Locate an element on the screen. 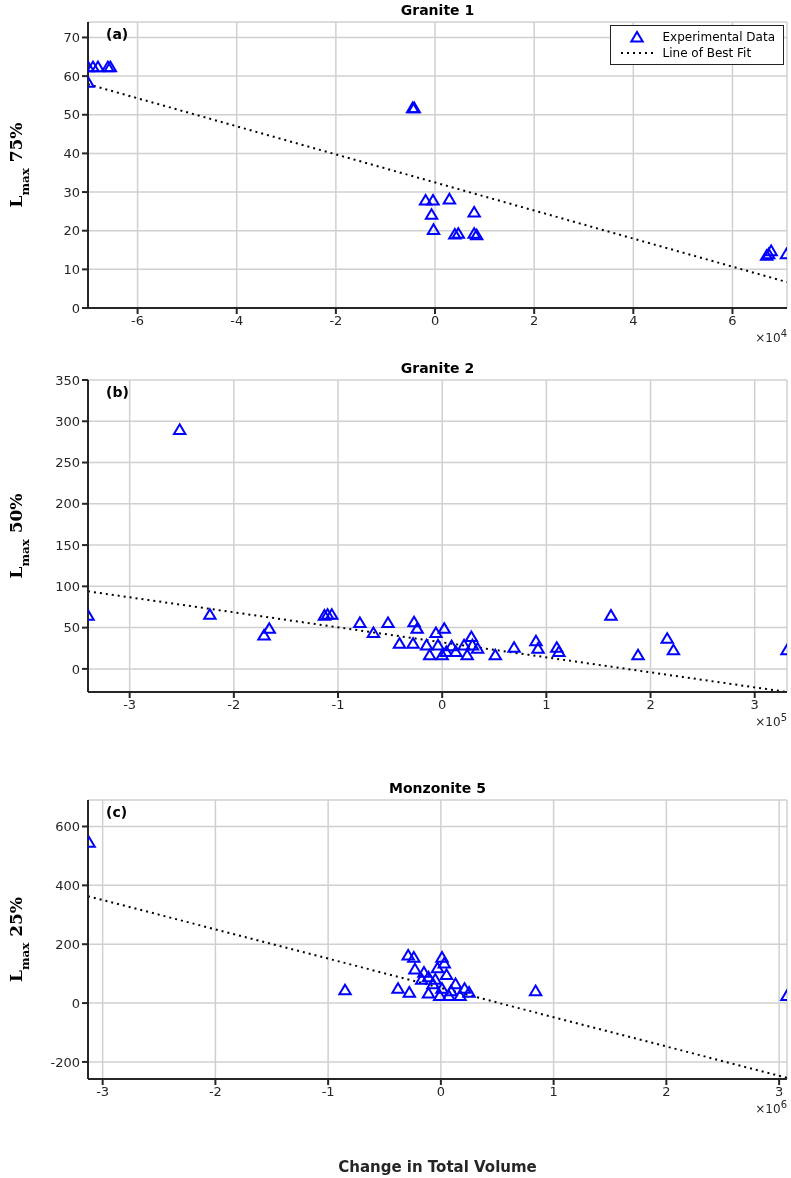 The image size is (791, 1178). y-tick-label: 350 is located at coordinates (67, 380).